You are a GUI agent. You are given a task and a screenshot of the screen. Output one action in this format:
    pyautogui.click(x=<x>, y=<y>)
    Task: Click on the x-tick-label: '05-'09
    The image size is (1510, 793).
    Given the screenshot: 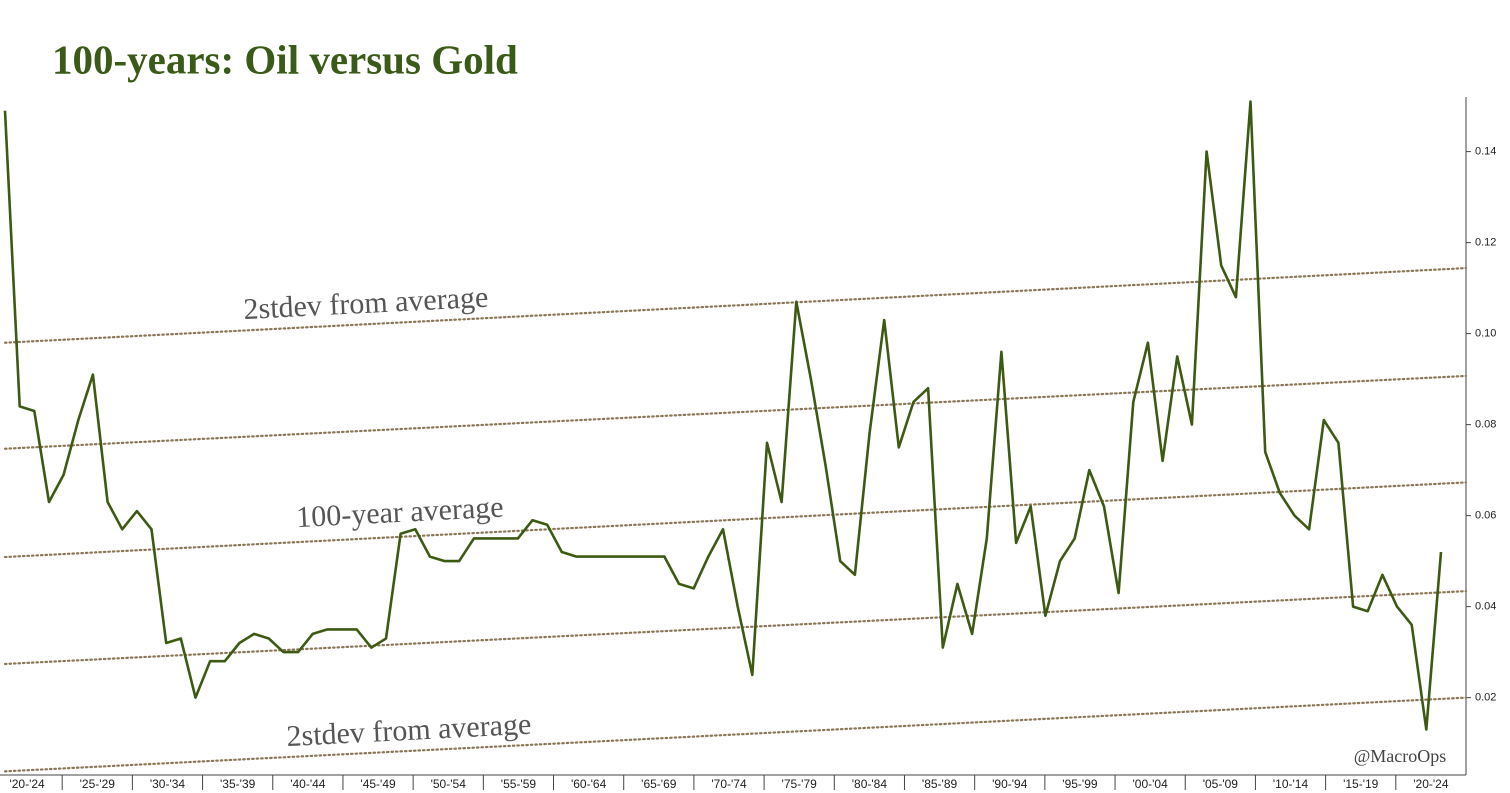 What is the action you would take?
    pyautogui.click(x=1221, y=784)
    